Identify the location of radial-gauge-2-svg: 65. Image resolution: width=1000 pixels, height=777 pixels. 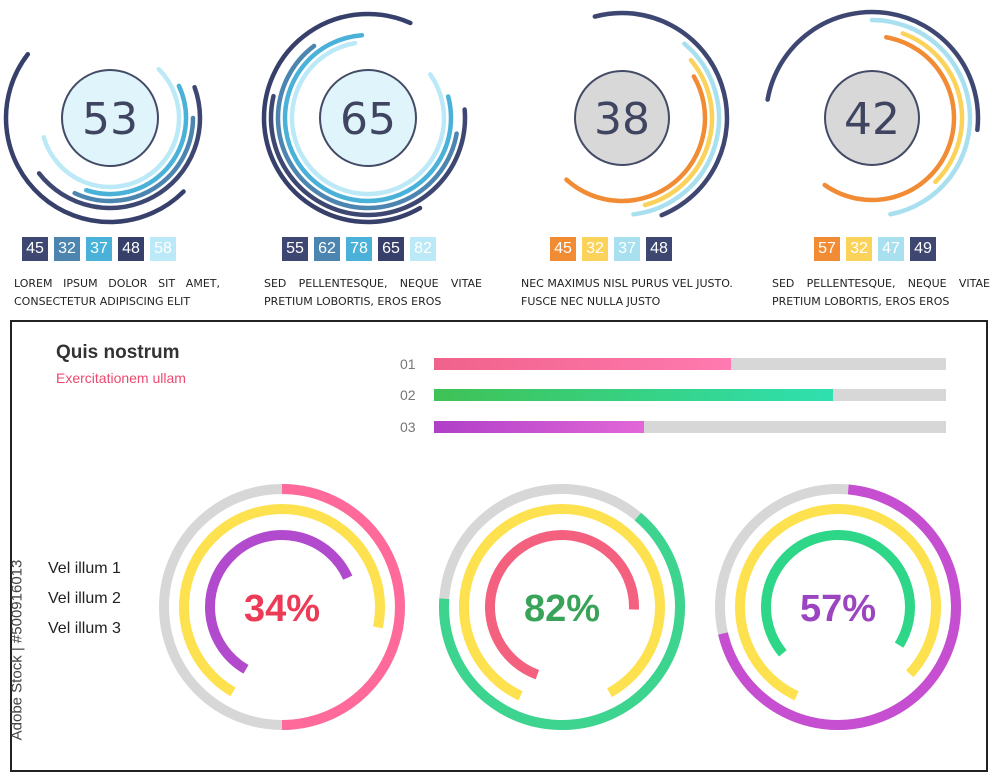
(364, 118).